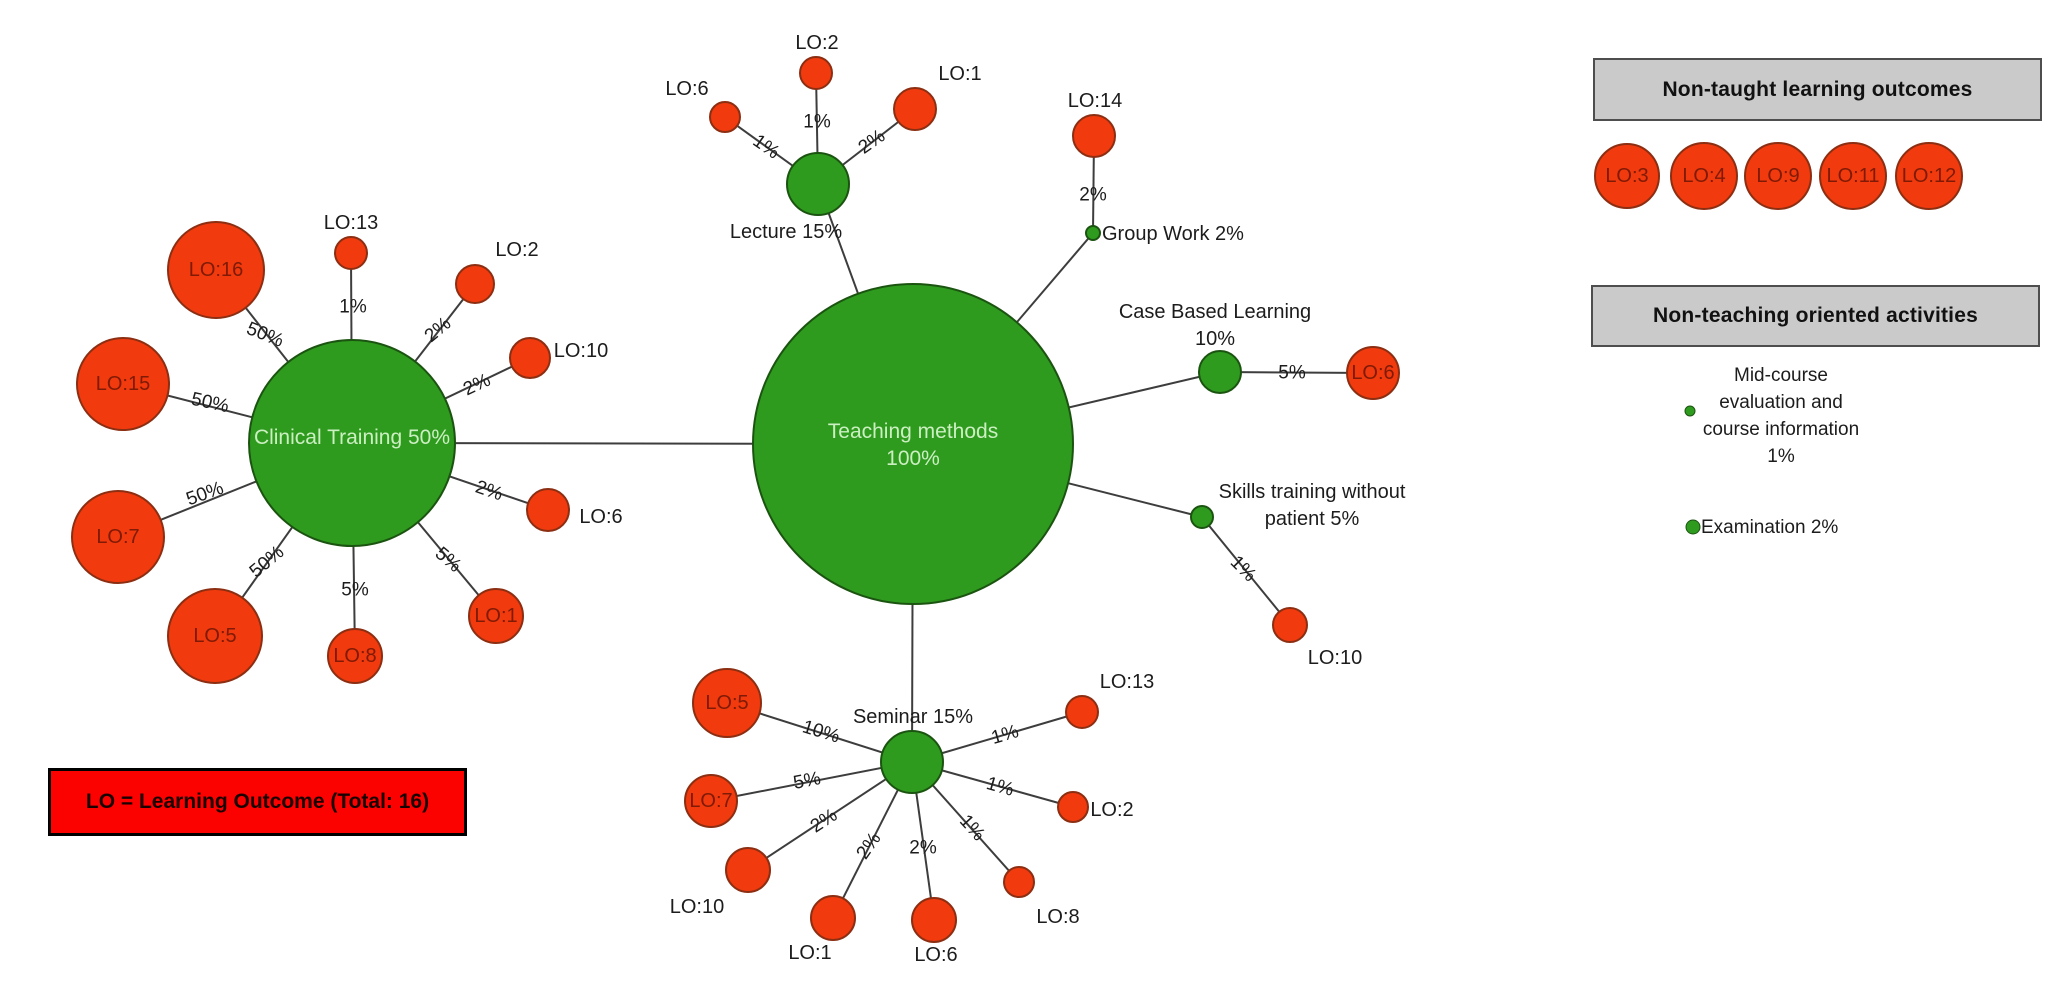 The height and width of the screenshot is (1001, 2059). I want to click on activity-label-examination: Examination 2%, so click(1769, 527).